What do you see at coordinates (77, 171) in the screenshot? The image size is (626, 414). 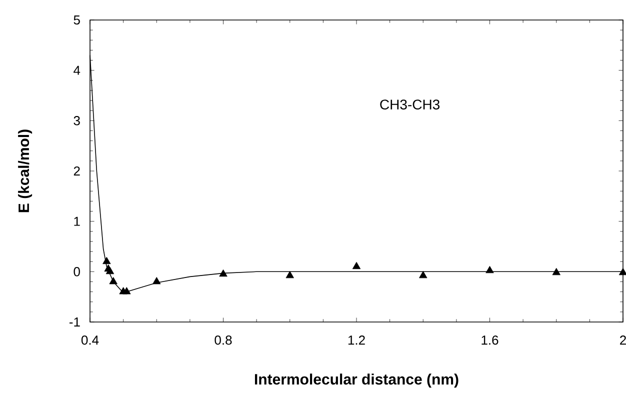 I see `y-tick-label: 2` at bounding box center [77, 171].